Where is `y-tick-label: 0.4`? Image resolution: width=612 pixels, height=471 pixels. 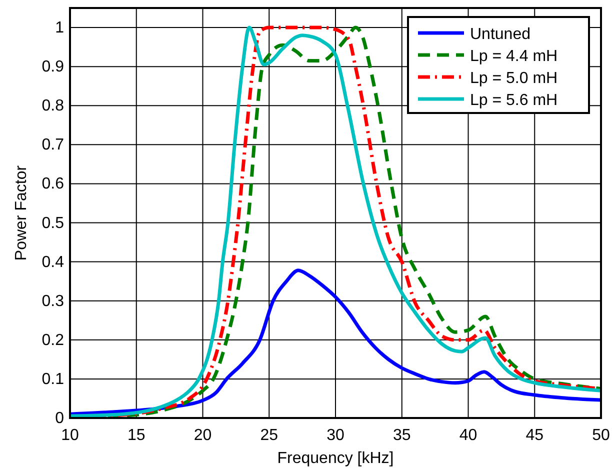 y-tick-label: 0.4 is located at coordinates (53, 262).